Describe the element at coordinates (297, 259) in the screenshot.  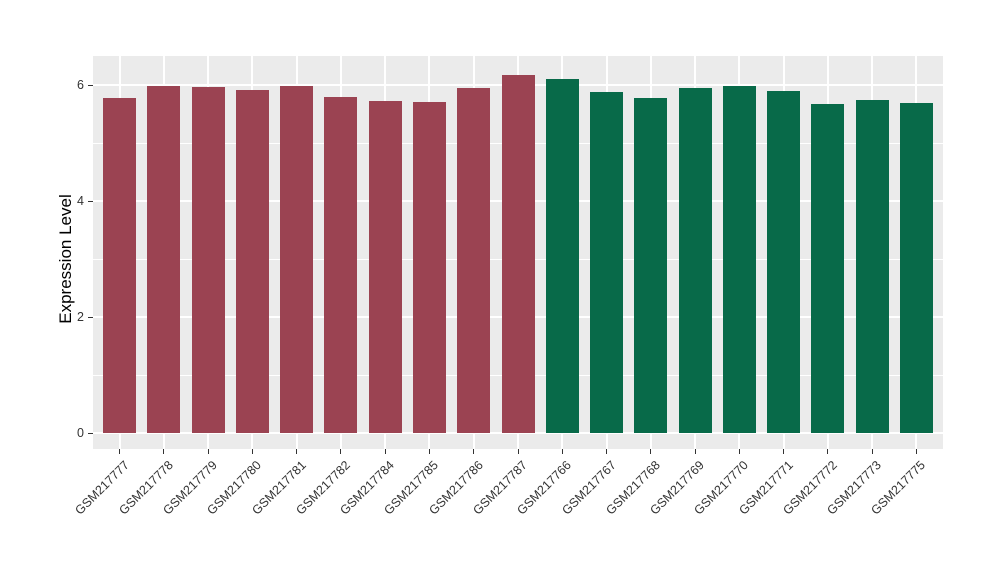
I see `bar-GSM217781` at that location.